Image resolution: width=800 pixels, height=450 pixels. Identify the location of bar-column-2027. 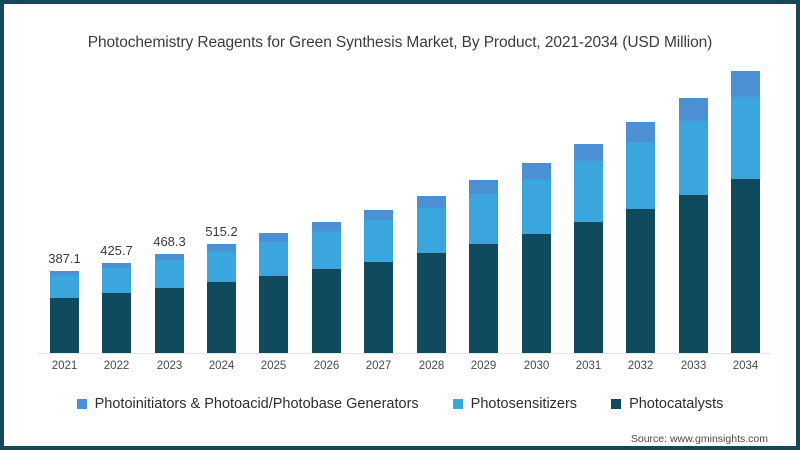
(378, 281).